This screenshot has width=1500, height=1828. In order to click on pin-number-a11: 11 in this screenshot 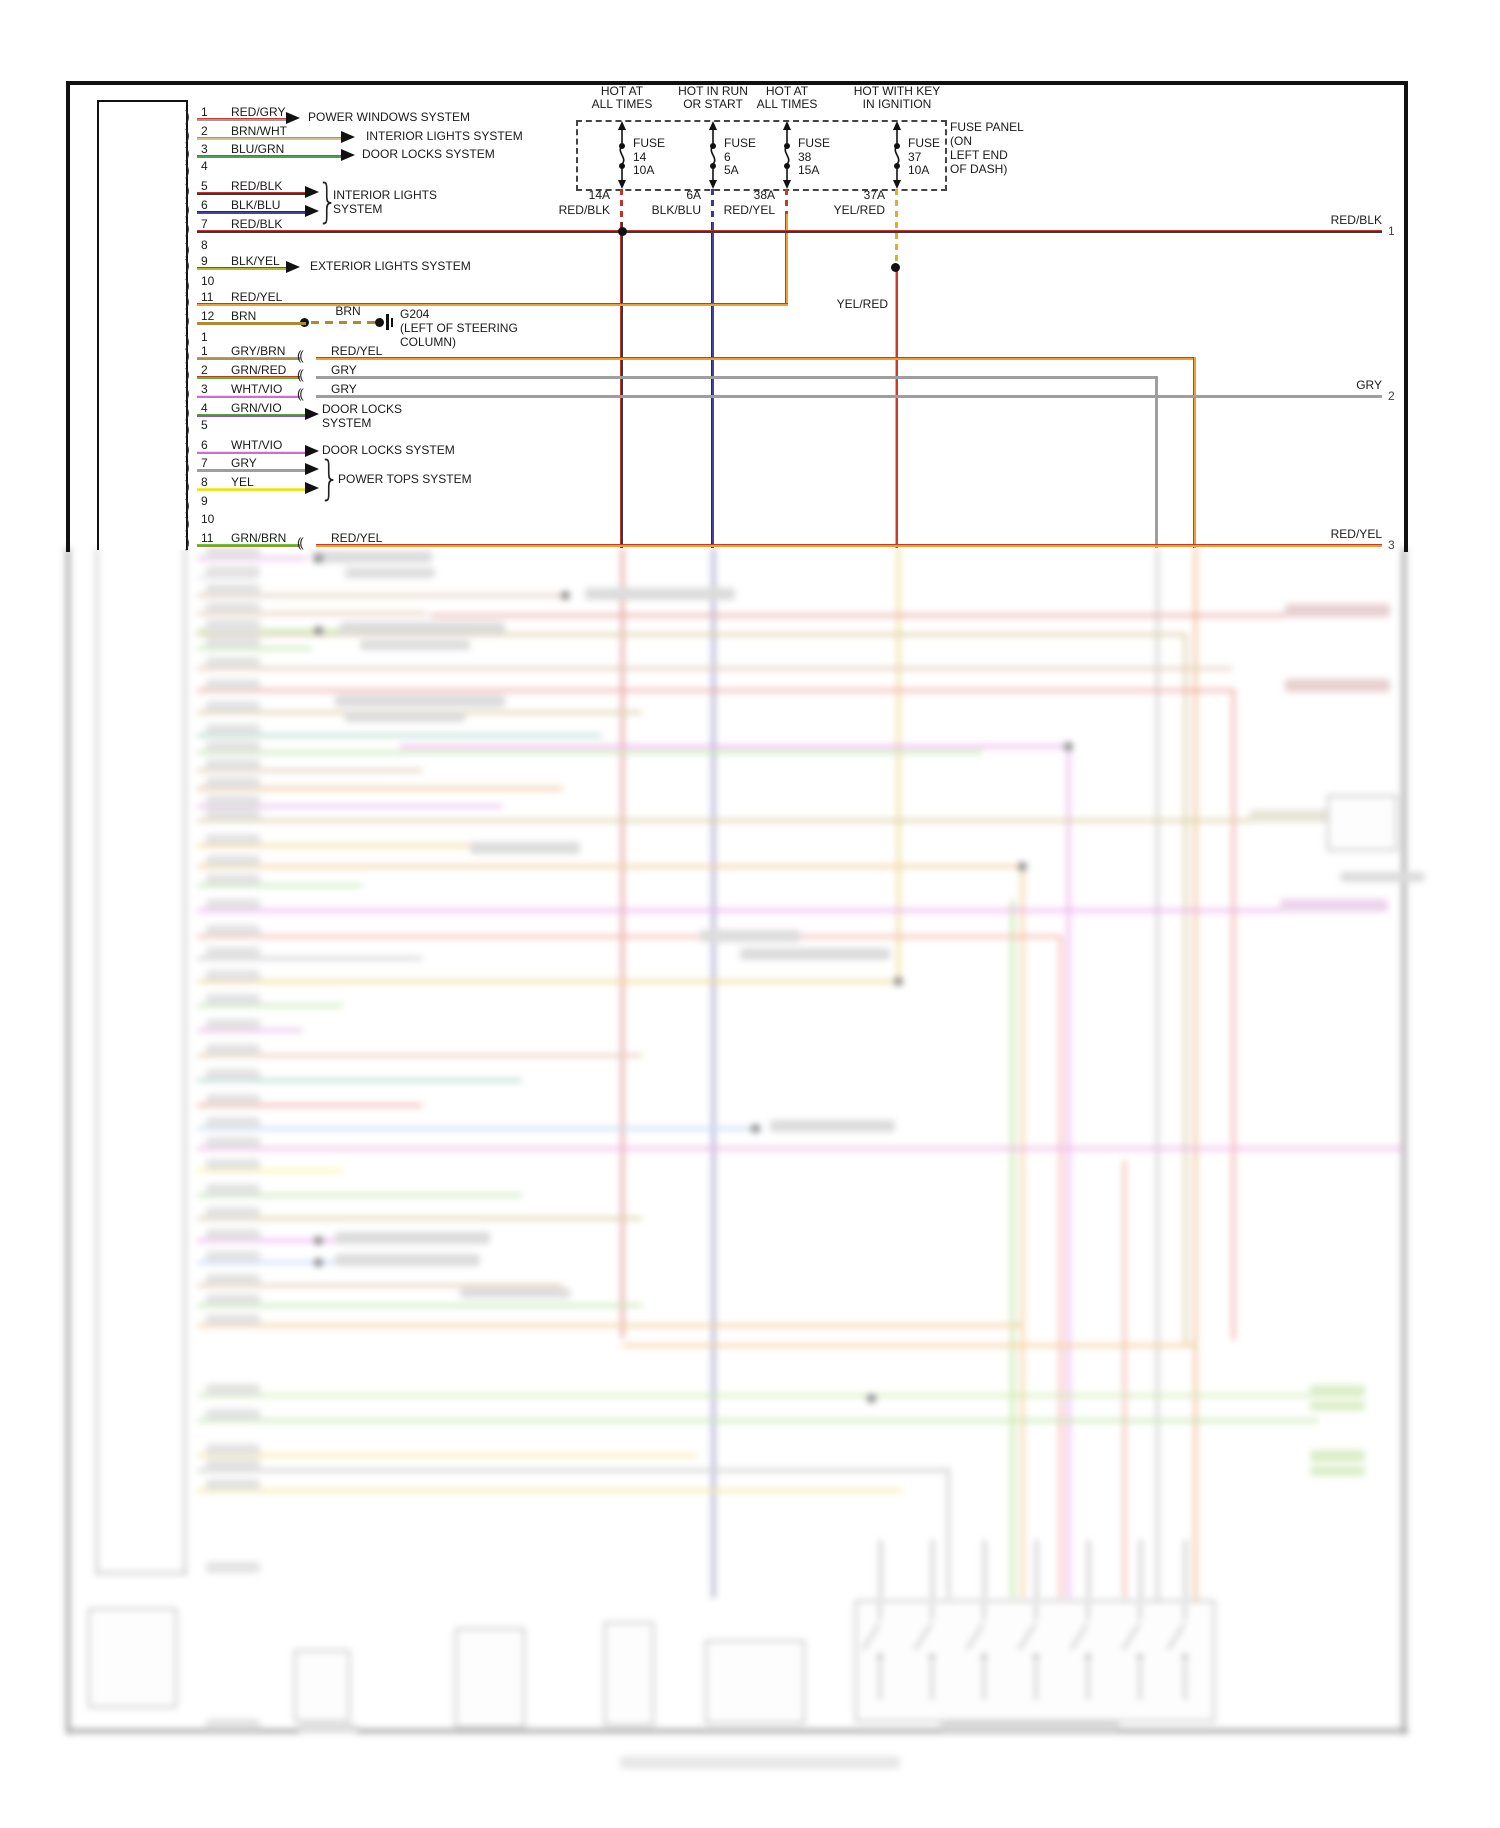, I will do `click(207, 297)`.